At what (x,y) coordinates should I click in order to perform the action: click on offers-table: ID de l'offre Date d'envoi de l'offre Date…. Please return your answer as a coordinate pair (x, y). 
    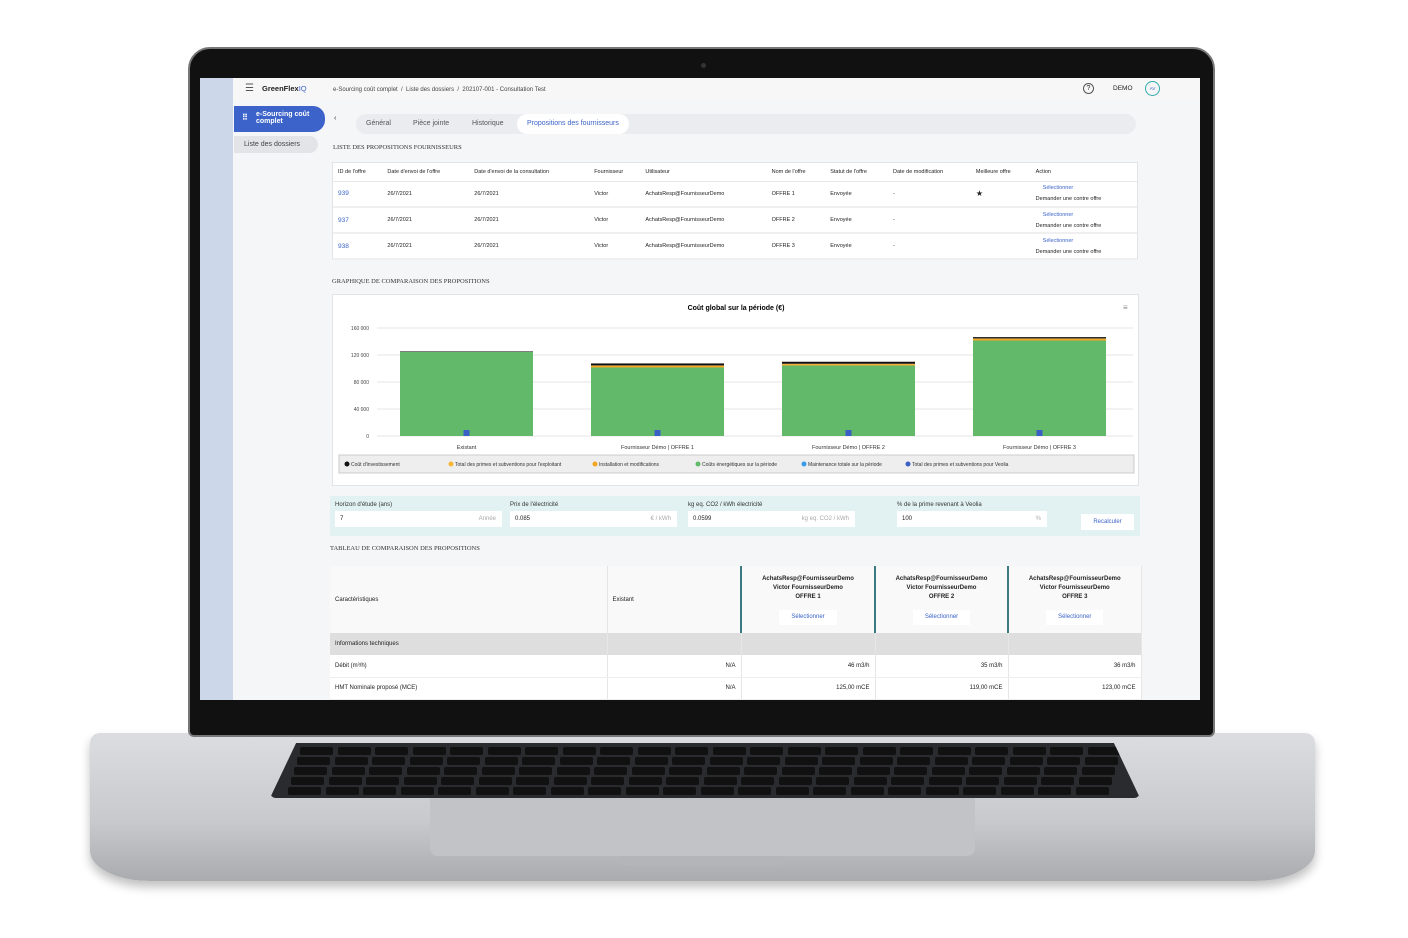
    Looking at the image, I should click on (735, 211).